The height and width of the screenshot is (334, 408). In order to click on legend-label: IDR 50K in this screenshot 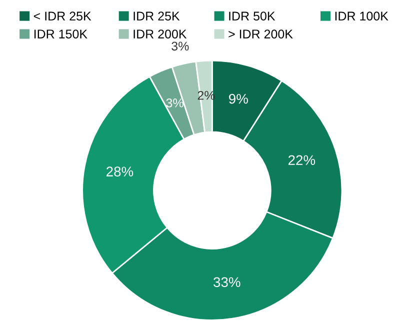, I will do `click(252, 16)`.